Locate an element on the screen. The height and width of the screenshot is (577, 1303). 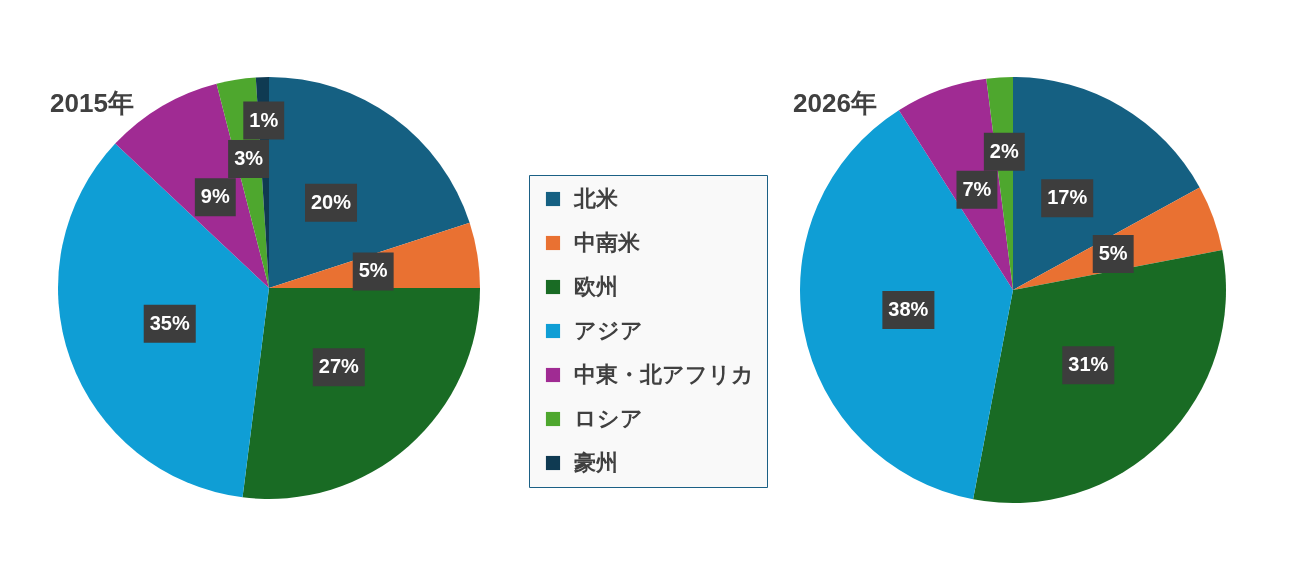
legend-label: ロシア is located at coordinates (608, 418).